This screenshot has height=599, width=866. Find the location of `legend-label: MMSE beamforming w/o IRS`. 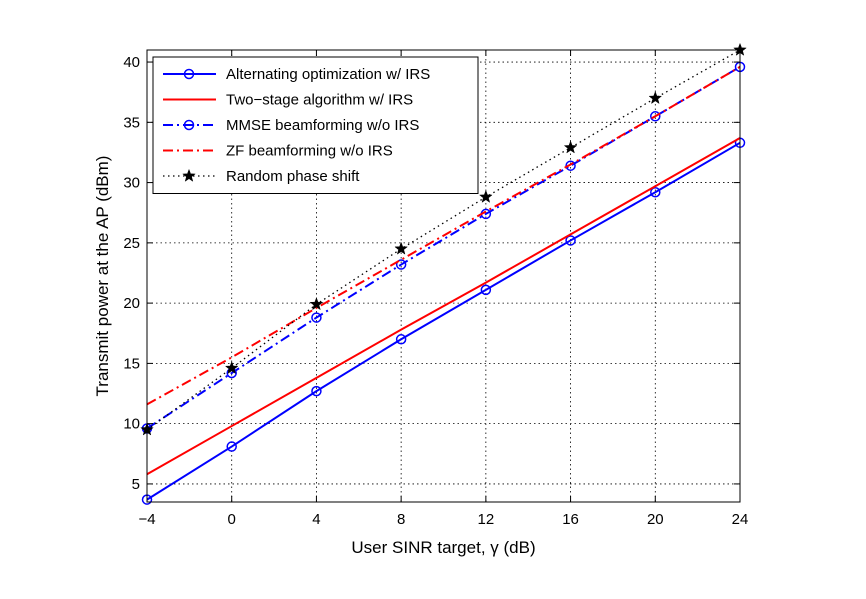

legend-label: MMSE beamforming w/o IRS is located at coordinates (322, 125).